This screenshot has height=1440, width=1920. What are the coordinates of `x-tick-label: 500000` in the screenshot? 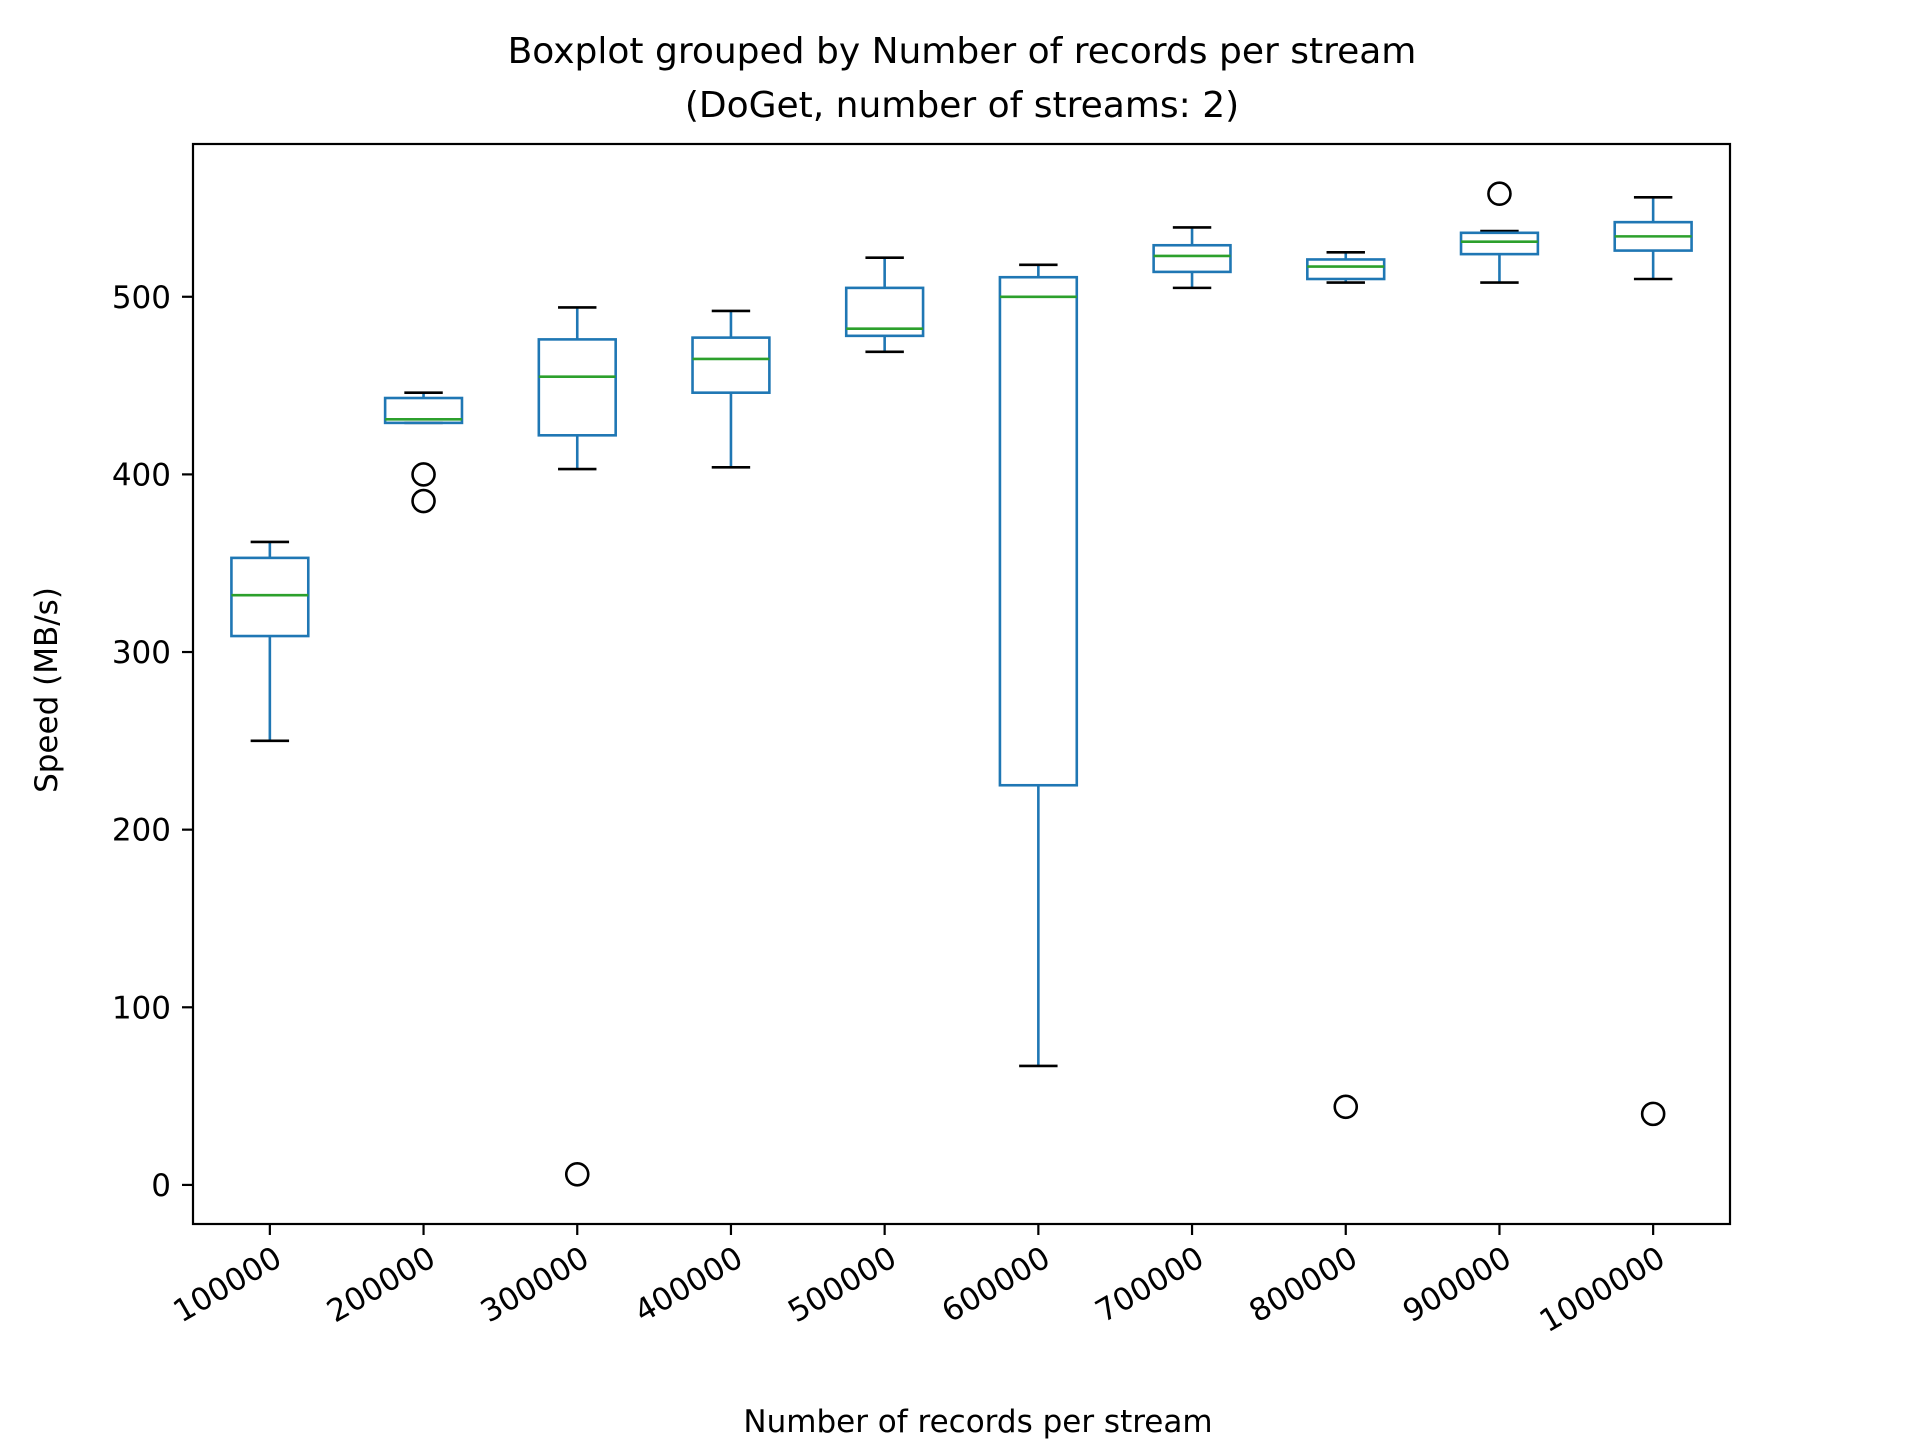 It's located at (842, 1285).